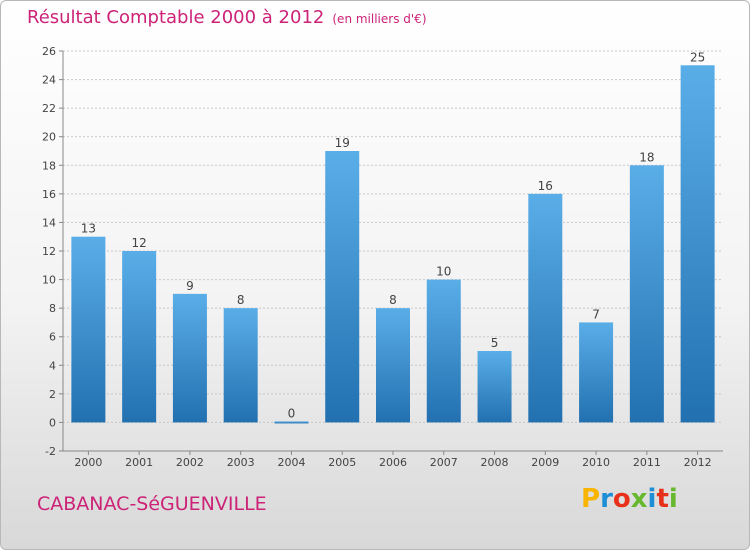  Describe the element at coordinates (52, 394) in the screenshot. I see `y-tick-label: 2` at that location.